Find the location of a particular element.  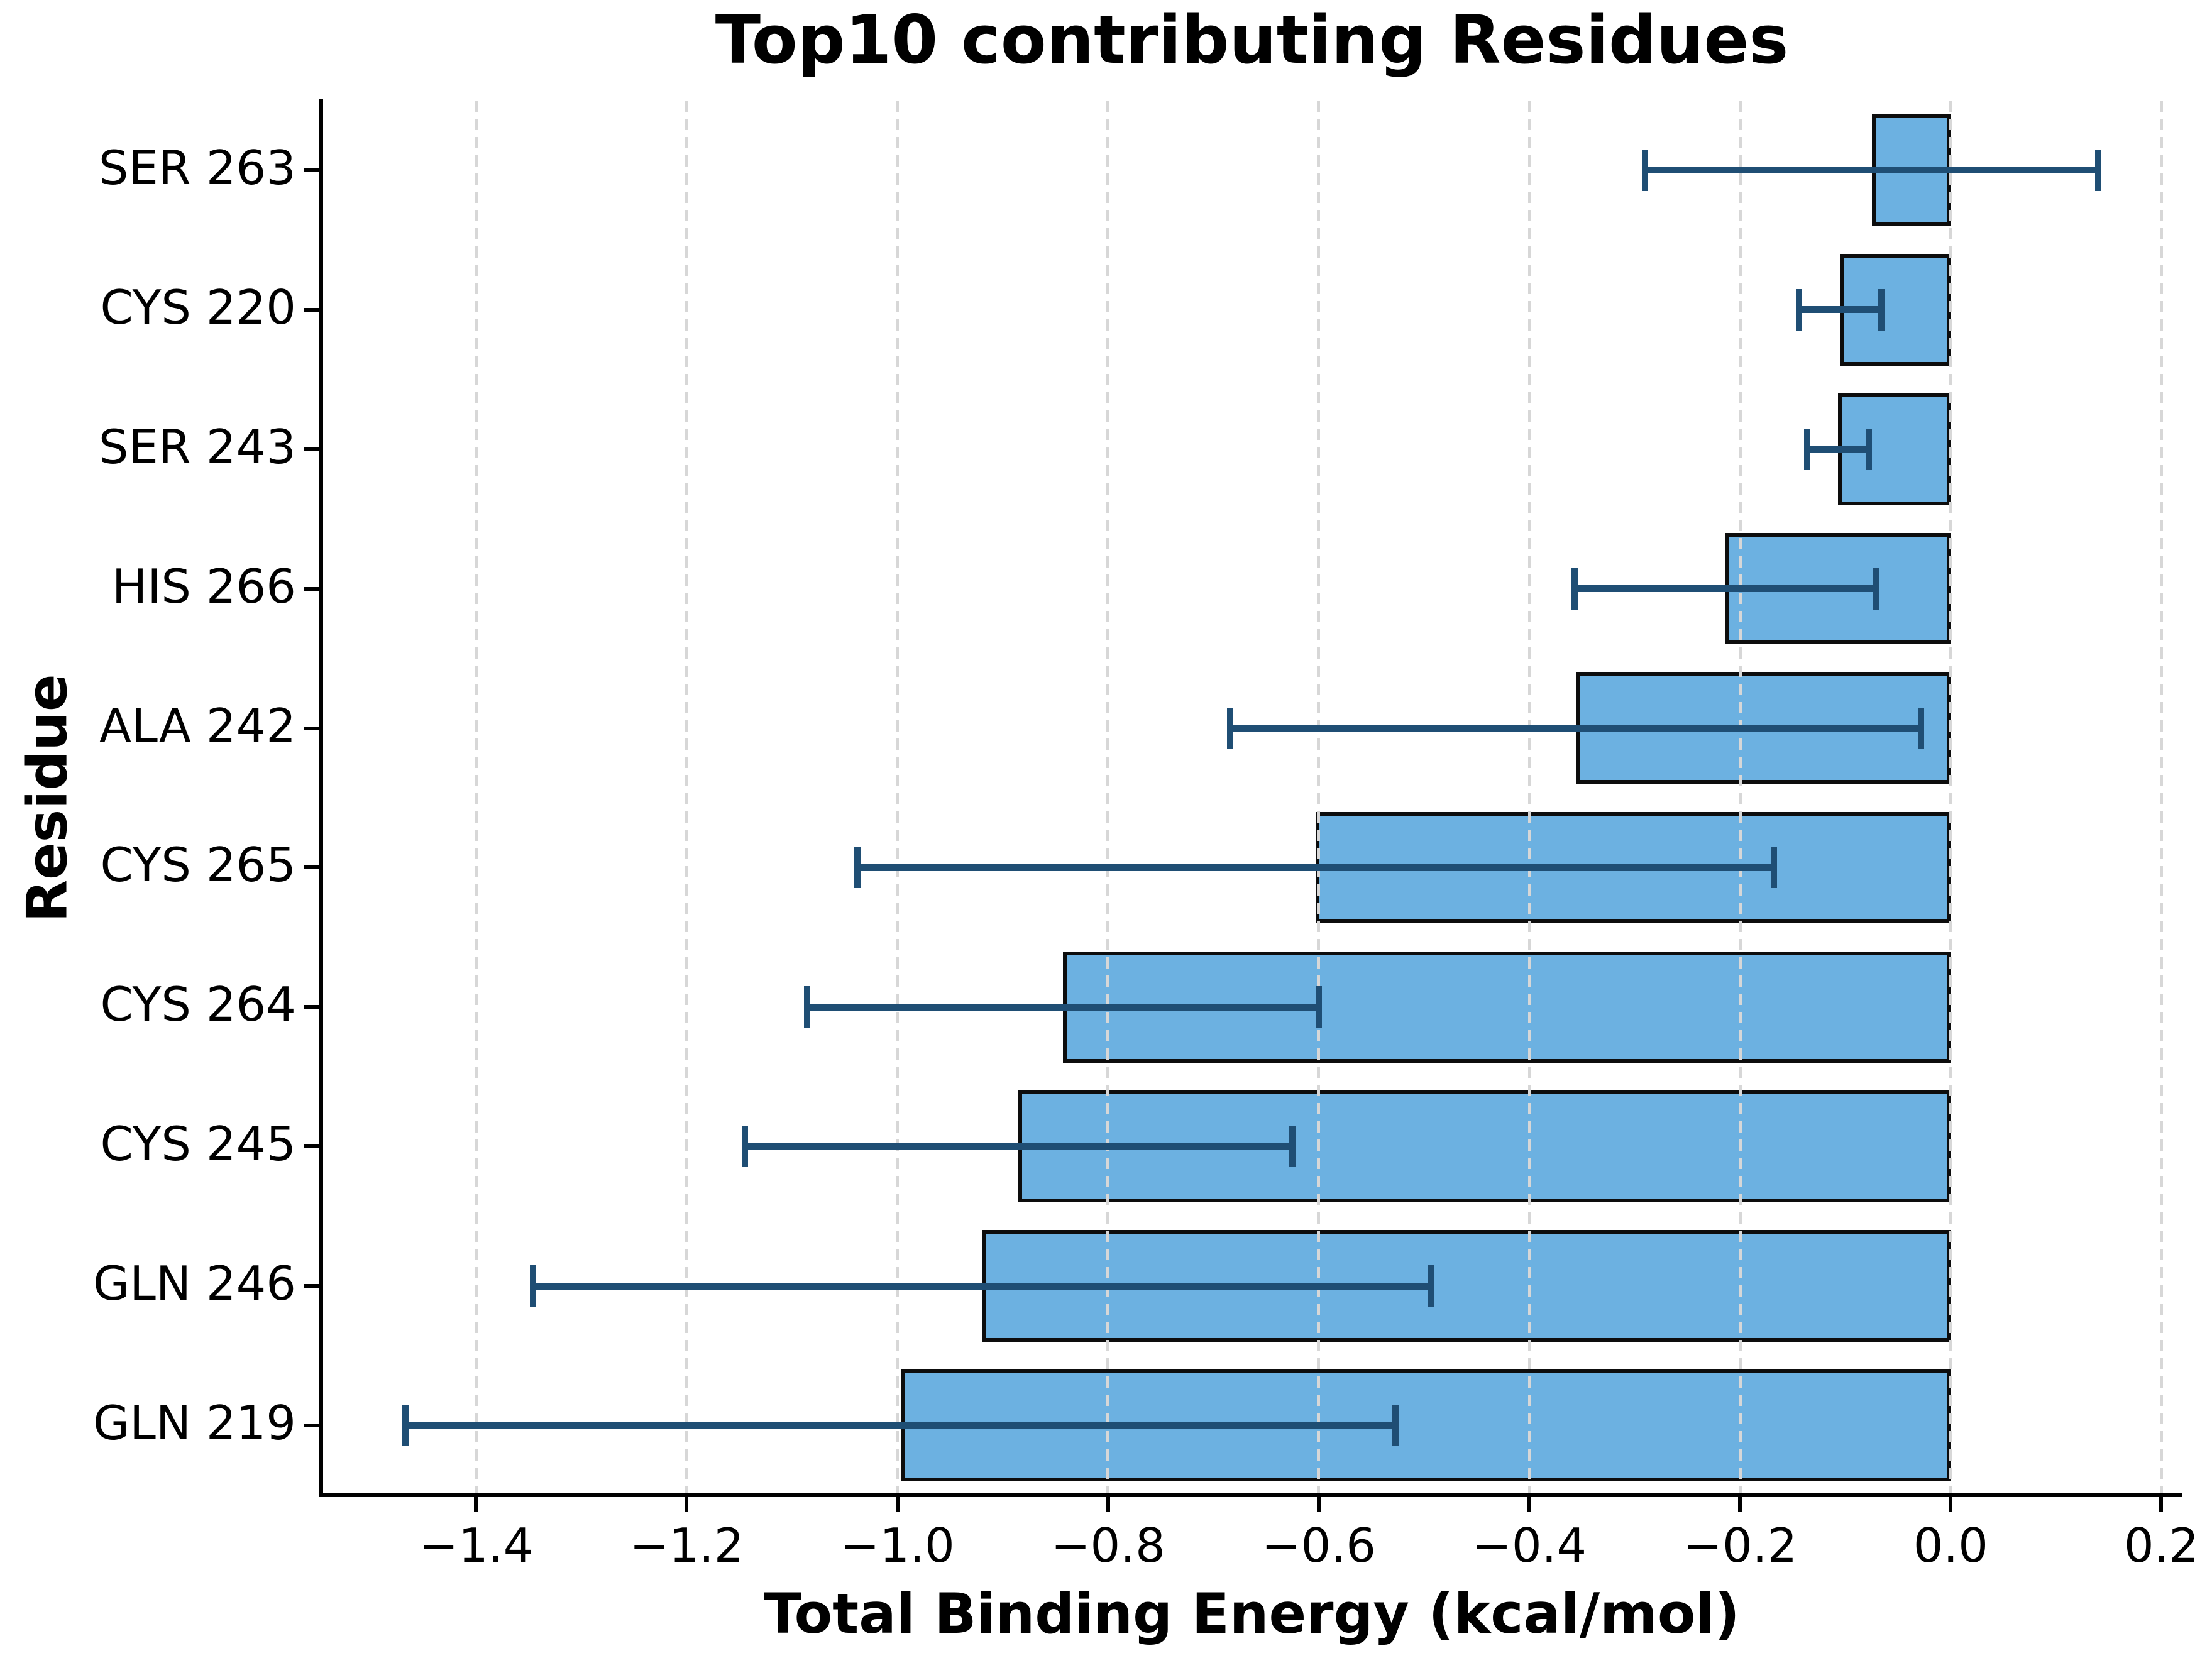

chart-title: Top10 contributing Residues is located at coordinates (1252, 40).